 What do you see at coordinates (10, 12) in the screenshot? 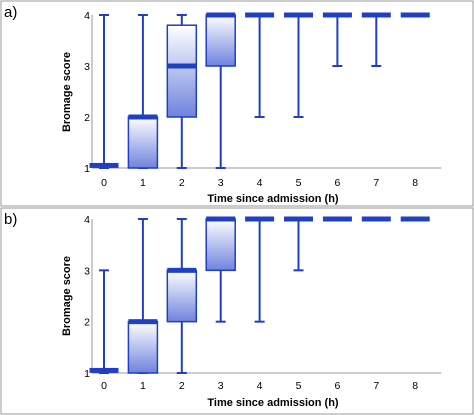
I see `panel-a-label: a)` at bounding box center [10, 12].